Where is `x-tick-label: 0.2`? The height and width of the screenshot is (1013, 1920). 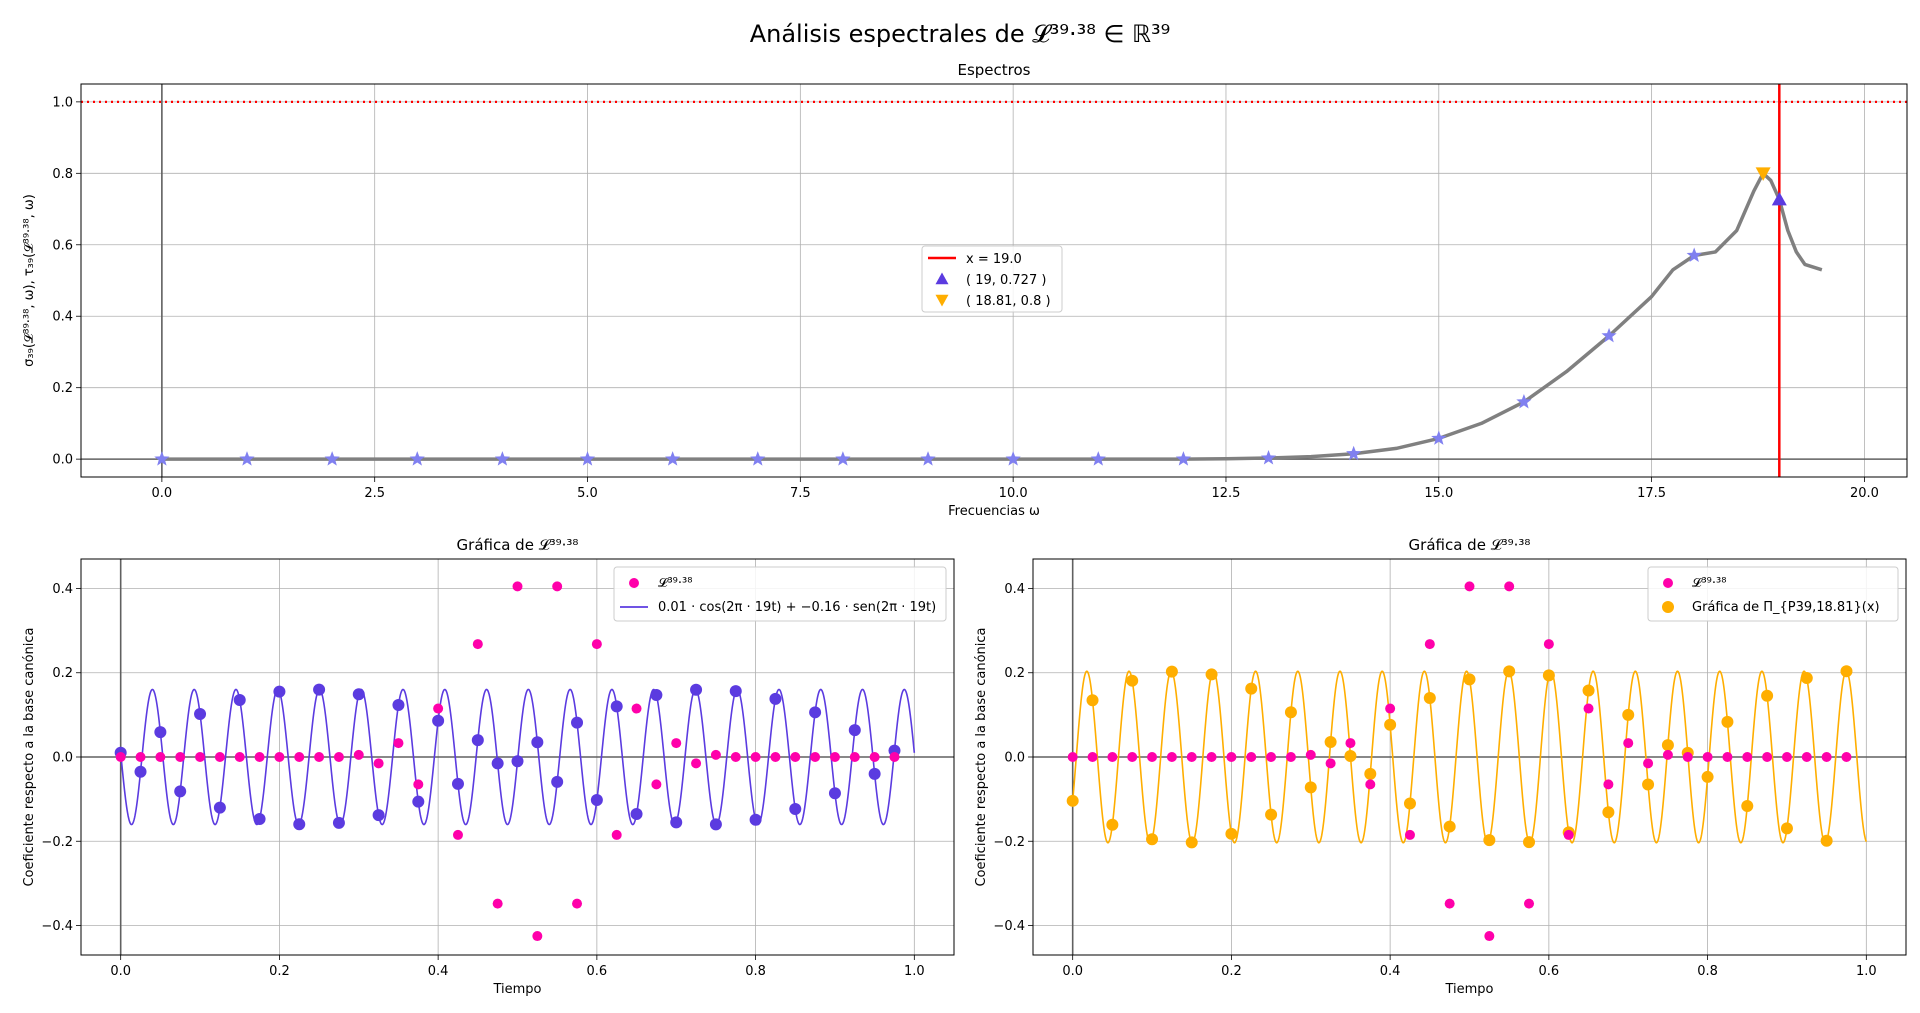
x-tick-label: 0.2 is located at coordinates (279, 971).